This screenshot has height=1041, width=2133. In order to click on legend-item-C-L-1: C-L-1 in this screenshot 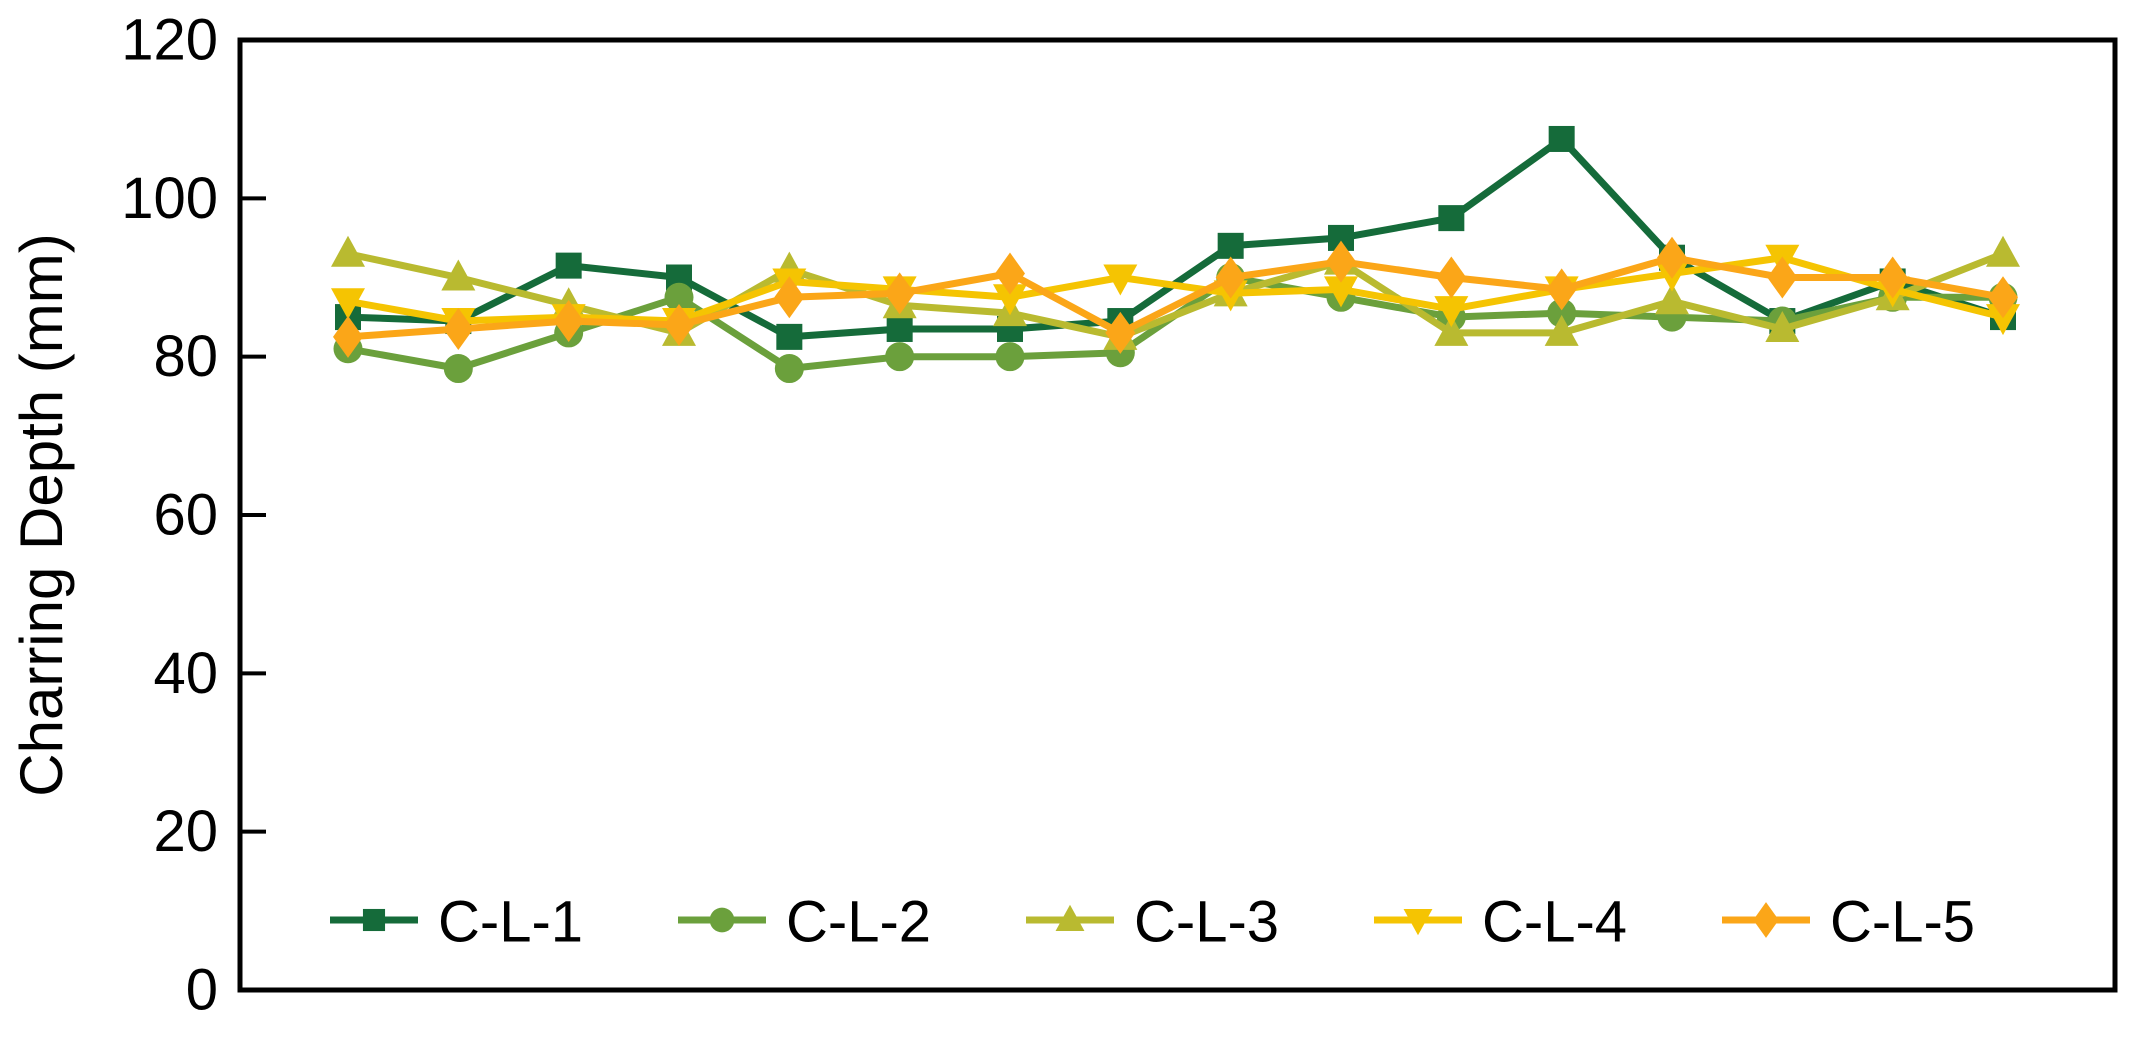, I will do `click(456, 922)`.